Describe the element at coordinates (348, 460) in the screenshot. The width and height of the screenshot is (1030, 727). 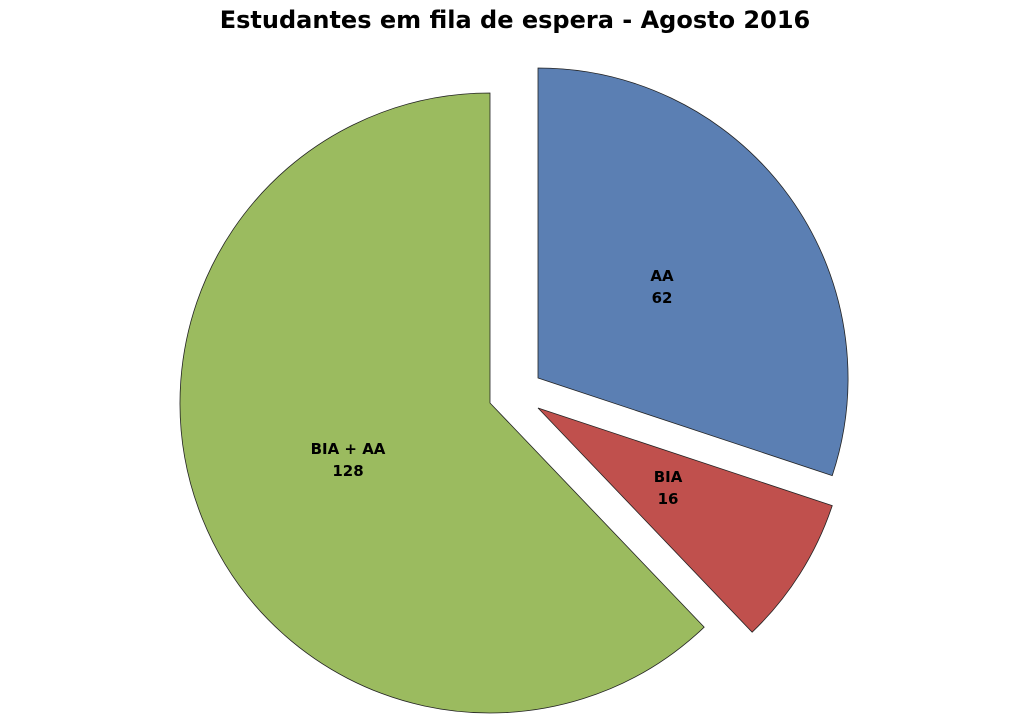
I see `data-label: BIA + AA 128` at that location.